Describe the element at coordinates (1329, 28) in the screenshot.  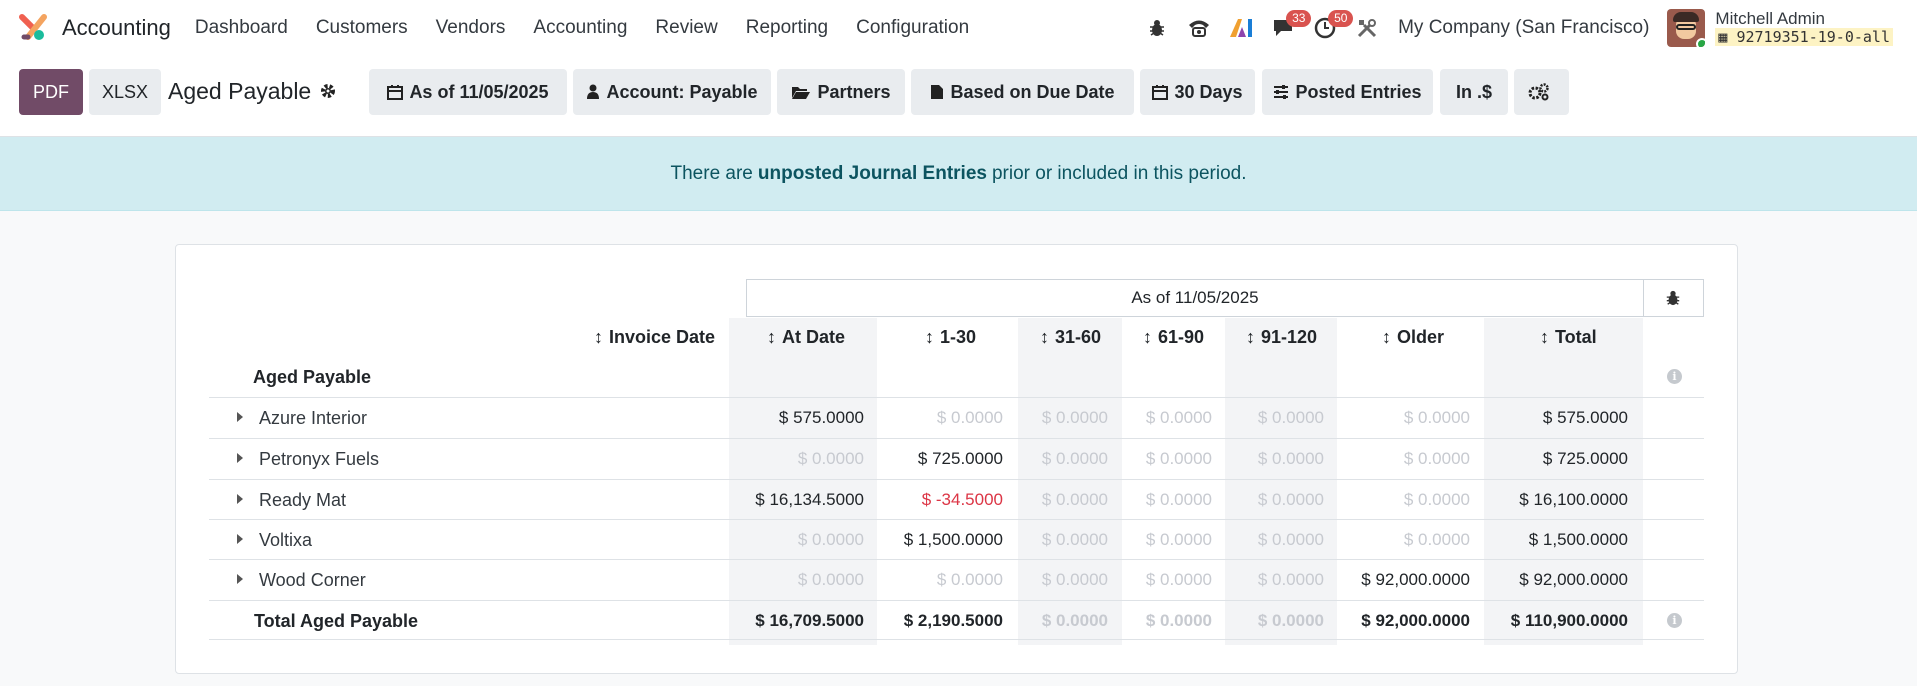
I see `activities-clock-icon: 50` at that location.